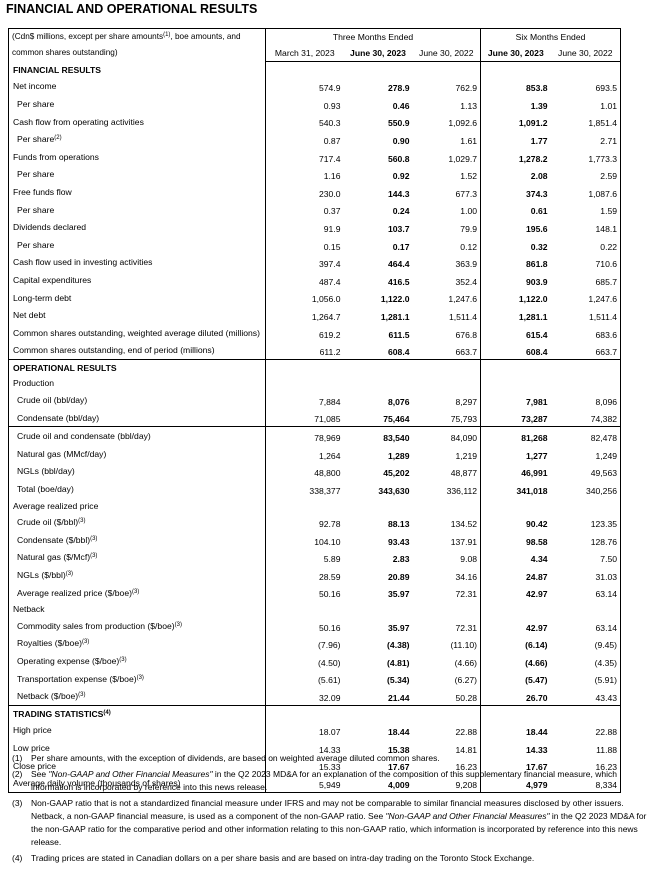  What do you see at coordinates (17, 858) in the screenshot?
I see `footnote-marker: (4)` at bounding box center [17, 858].